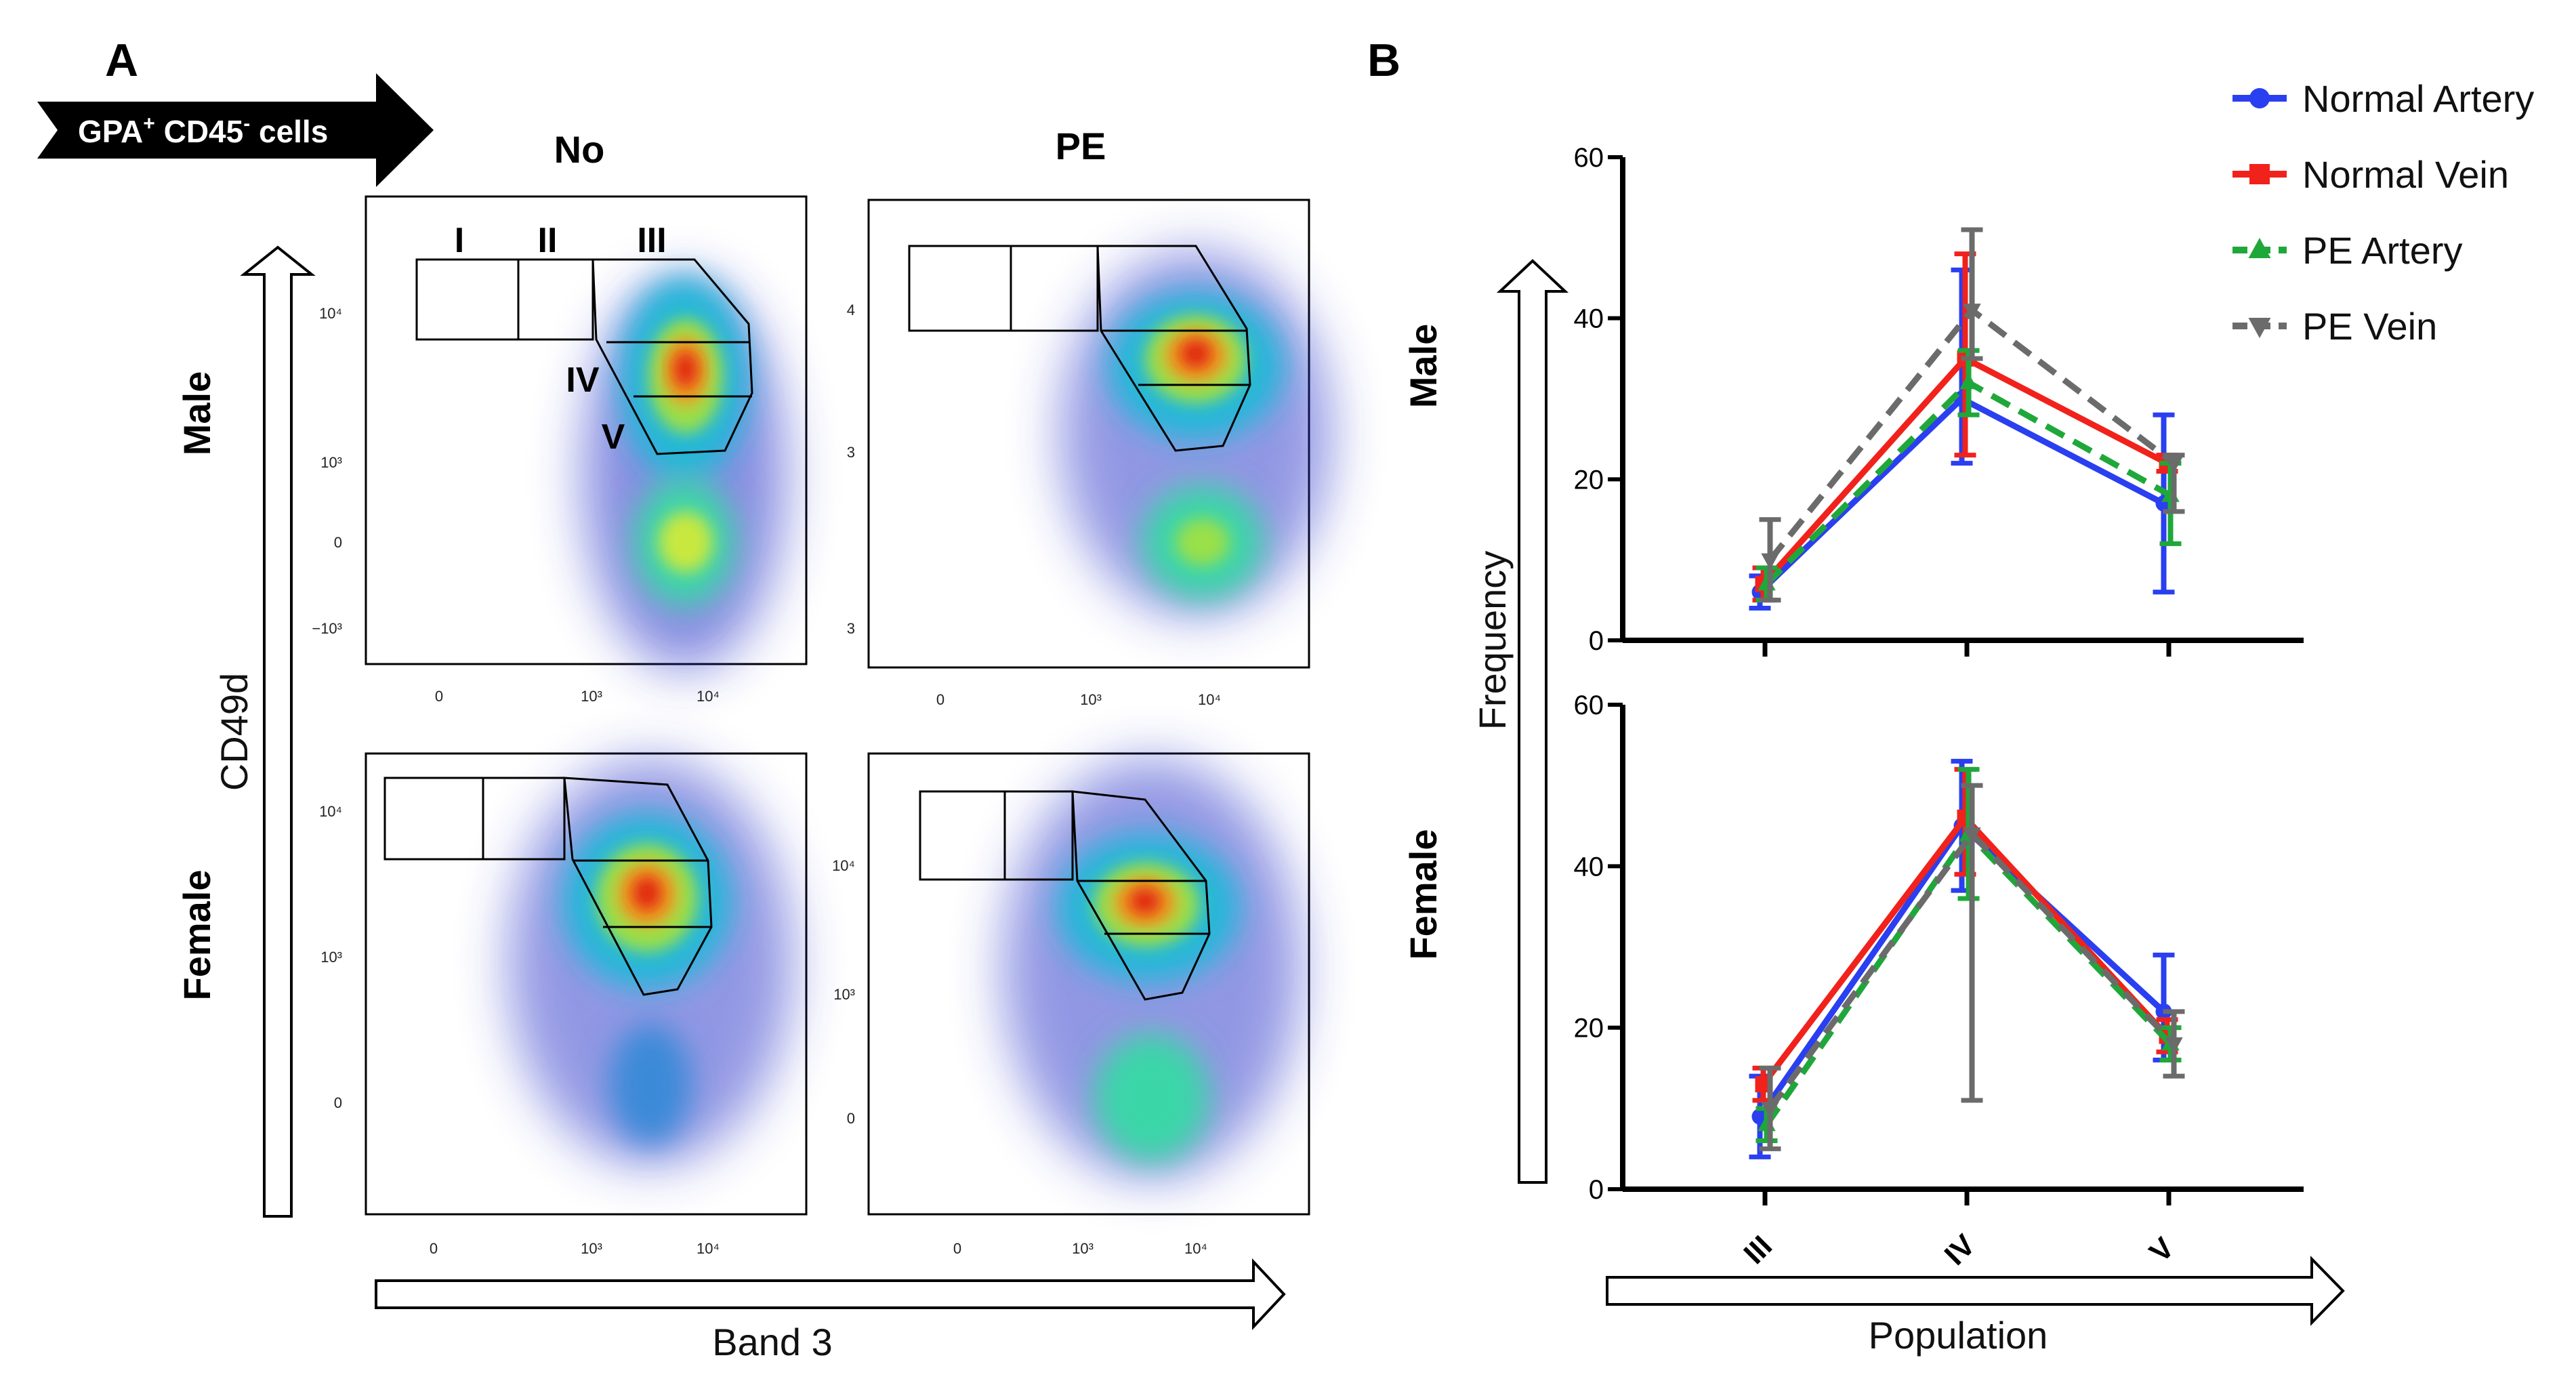  Describe the element at coordinates (196, 413) in the screenshot. I see `row-header-male: Male` at that location.